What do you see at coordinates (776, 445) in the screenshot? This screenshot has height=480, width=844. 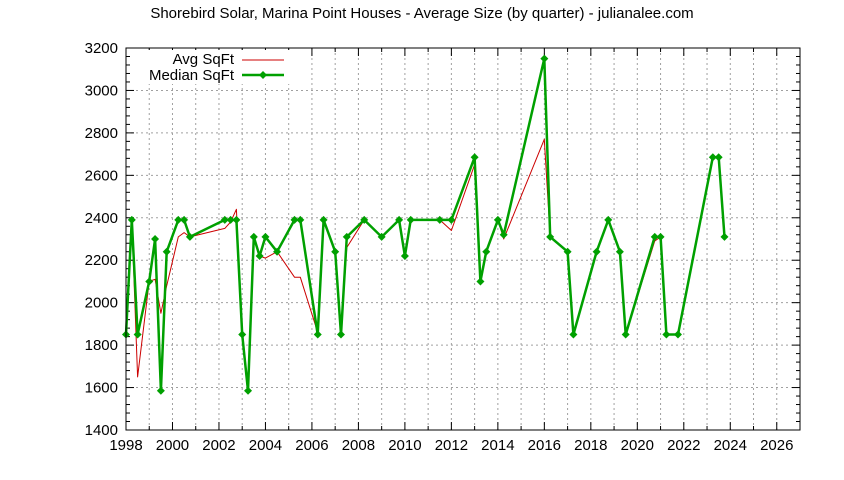 I see `x-tick-label: 2026` at bounding box center [776, 445].